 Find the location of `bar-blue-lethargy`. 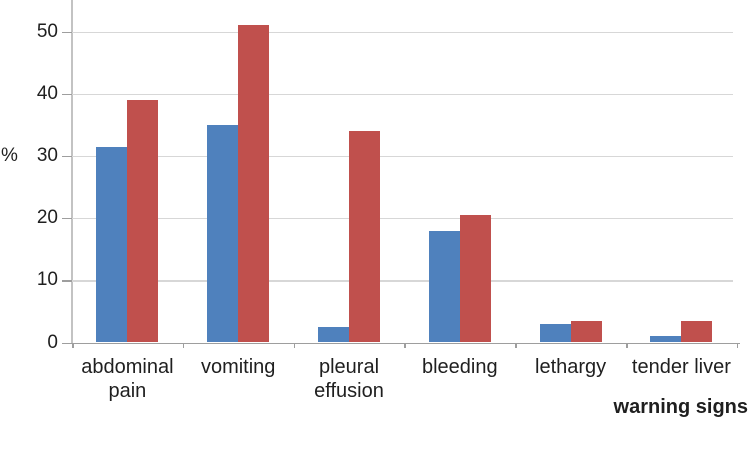

bar-blue-lethargy is located at coordinates (555, 333).